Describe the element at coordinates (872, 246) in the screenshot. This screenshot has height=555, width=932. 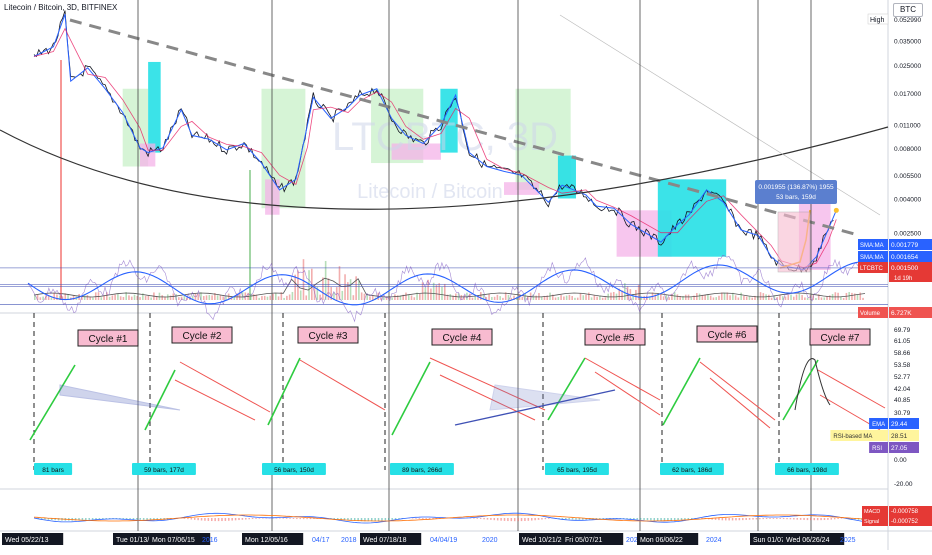
I see `price-tag-name: SMA:MA` at that location.